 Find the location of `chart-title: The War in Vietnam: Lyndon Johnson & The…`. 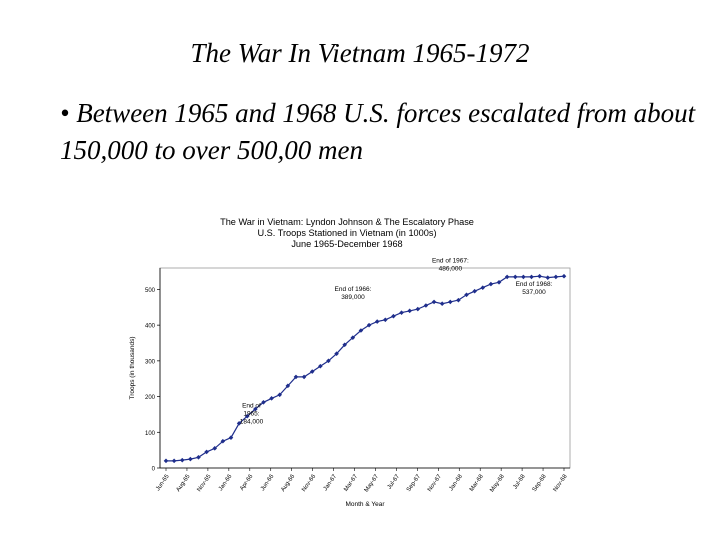

chart-title: The War in Vietnam: Lyndon Johnson & The… is located at coordinates (347, 233).